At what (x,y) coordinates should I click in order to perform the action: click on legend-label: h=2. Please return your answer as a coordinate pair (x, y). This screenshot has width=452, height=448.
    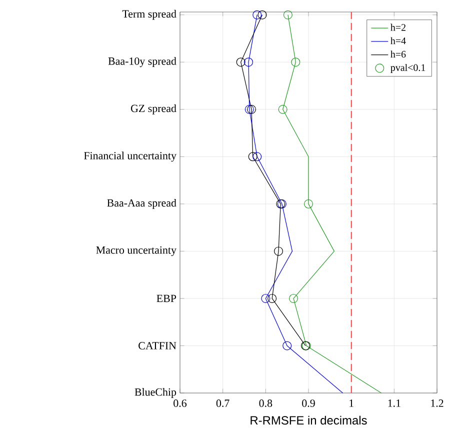
    Looking at the image, I should click on (398, 27).